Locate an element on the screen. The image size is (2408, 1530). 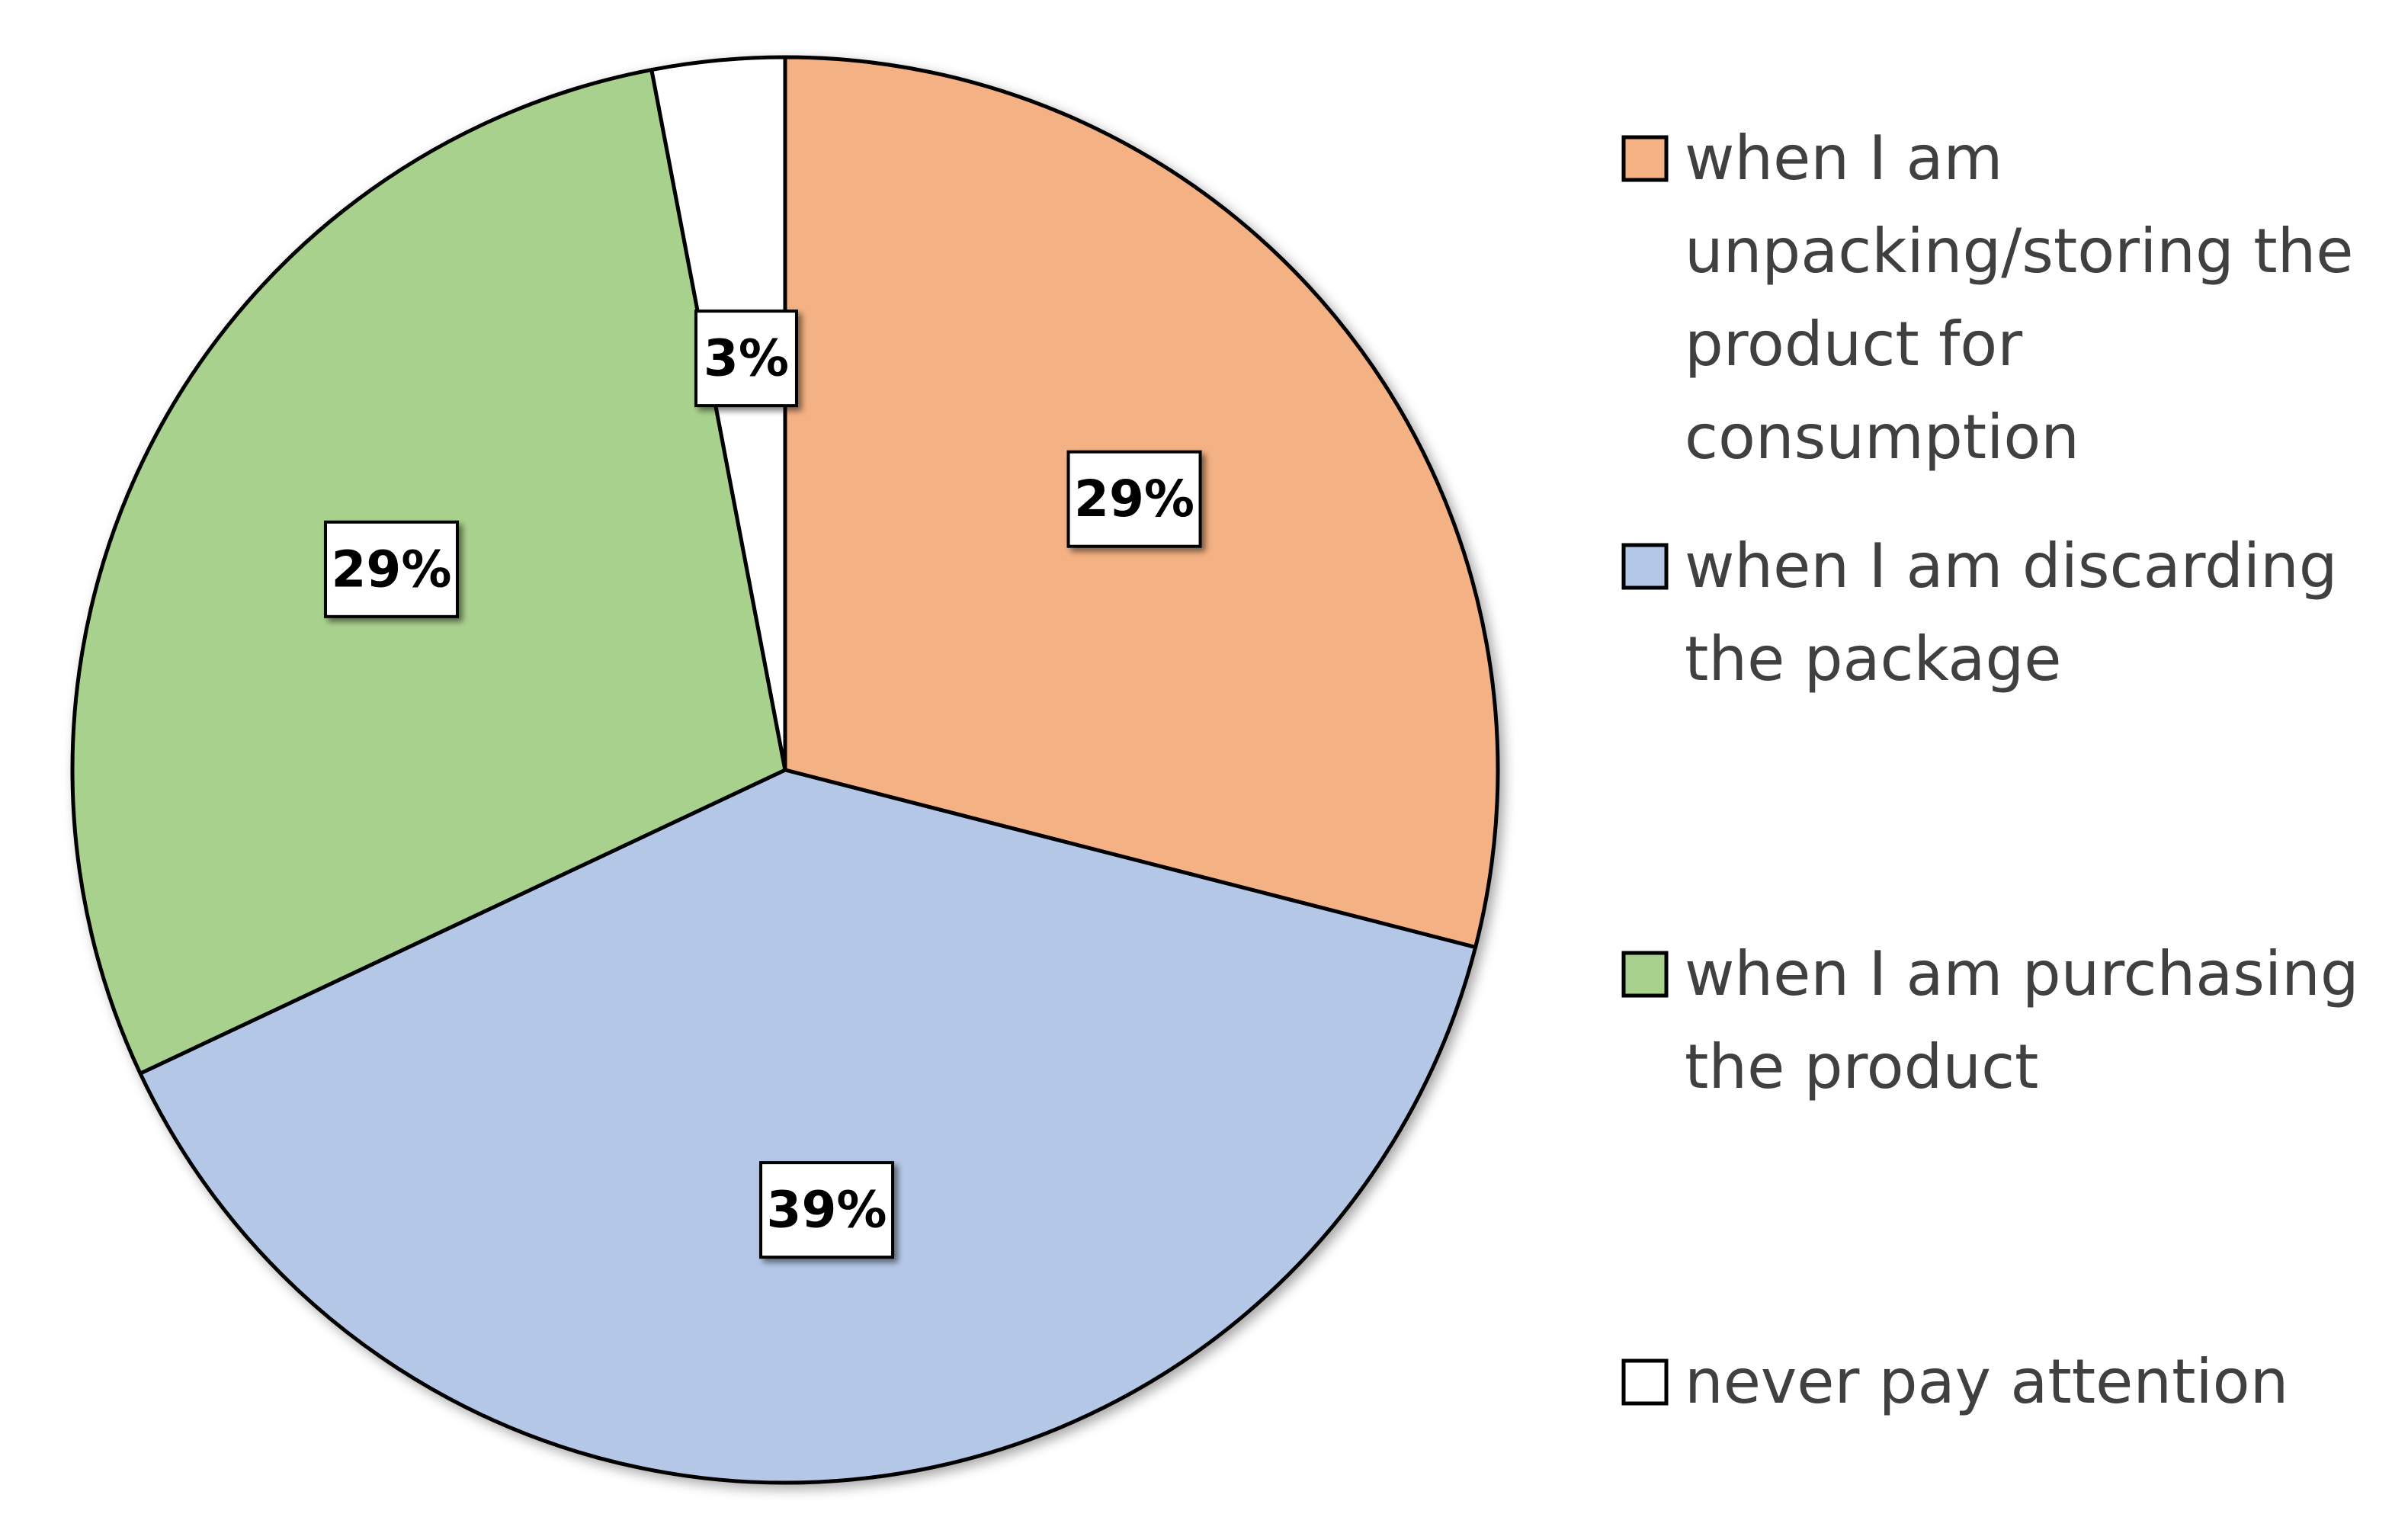
pie-slice-never-pay-attention is located at coordinates (718, 413).